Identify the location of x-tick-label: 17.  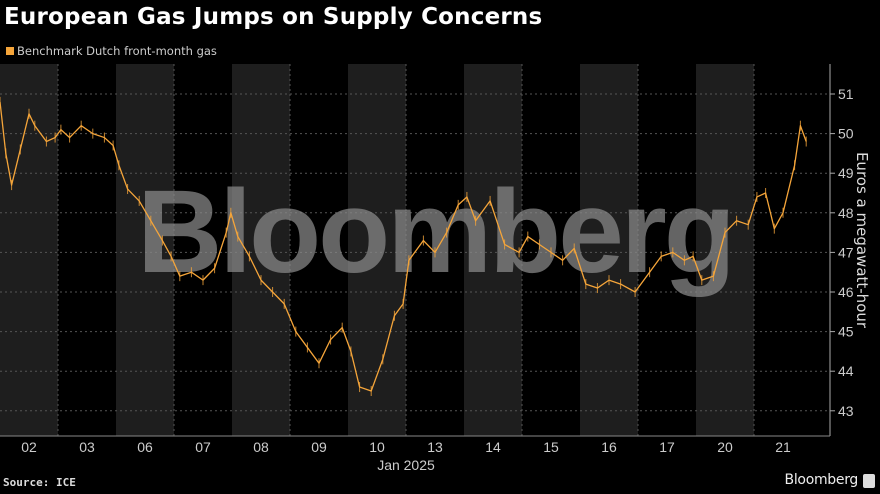
(667, 447).